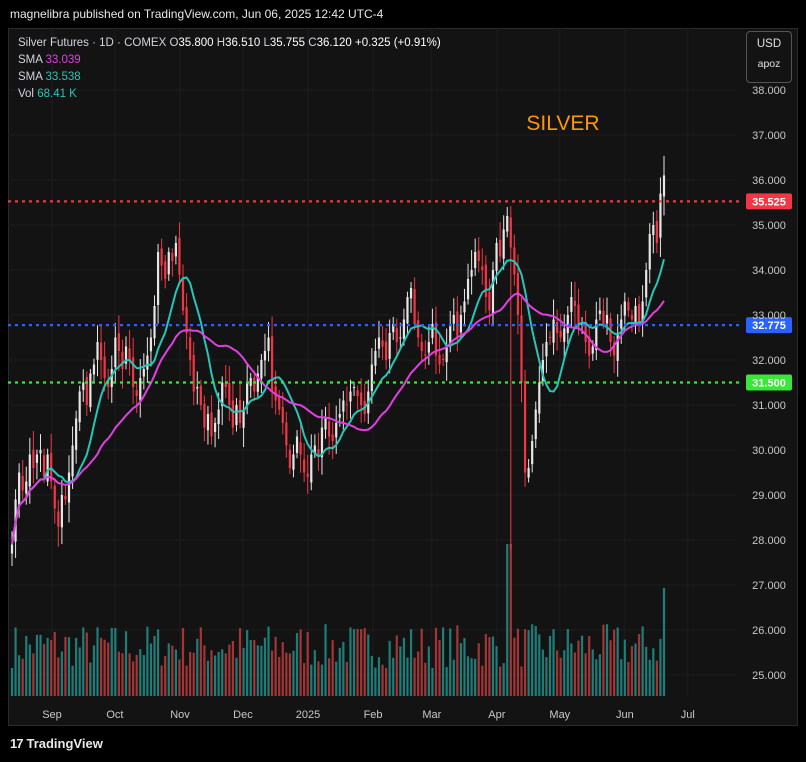 The height and width of the screenshot is (762, 806). Describe the element at coordinates (30, 60) in the screenshot. I see `sma-slow-label: SMA` at that location.